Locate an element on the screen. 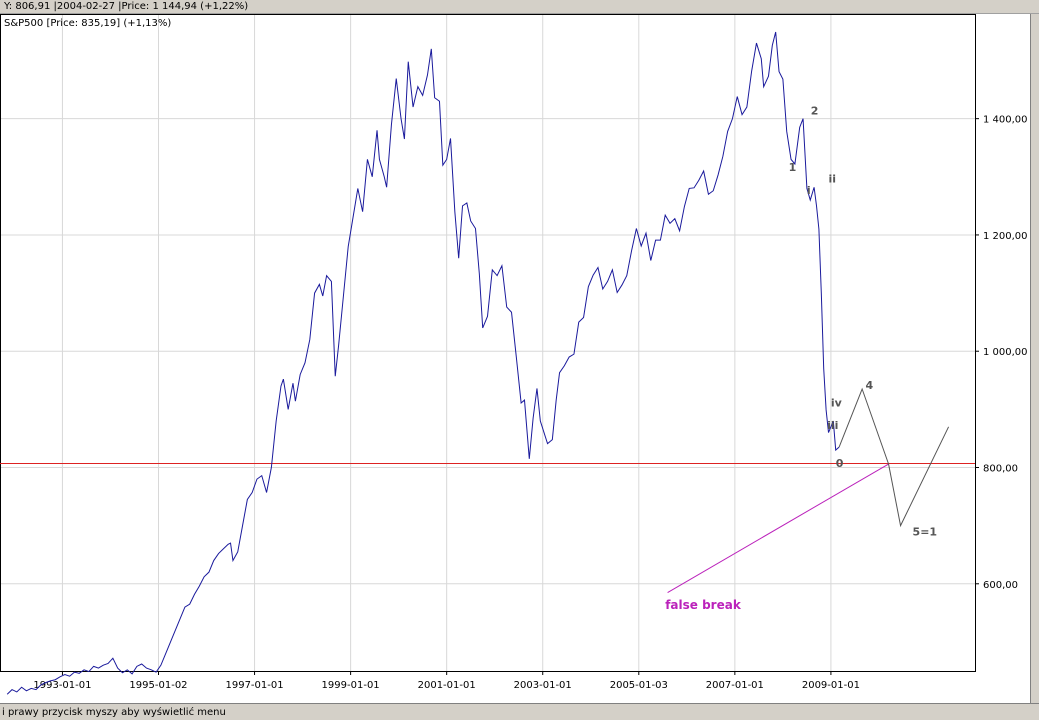  trend-line is located at coordinates (778, 528).